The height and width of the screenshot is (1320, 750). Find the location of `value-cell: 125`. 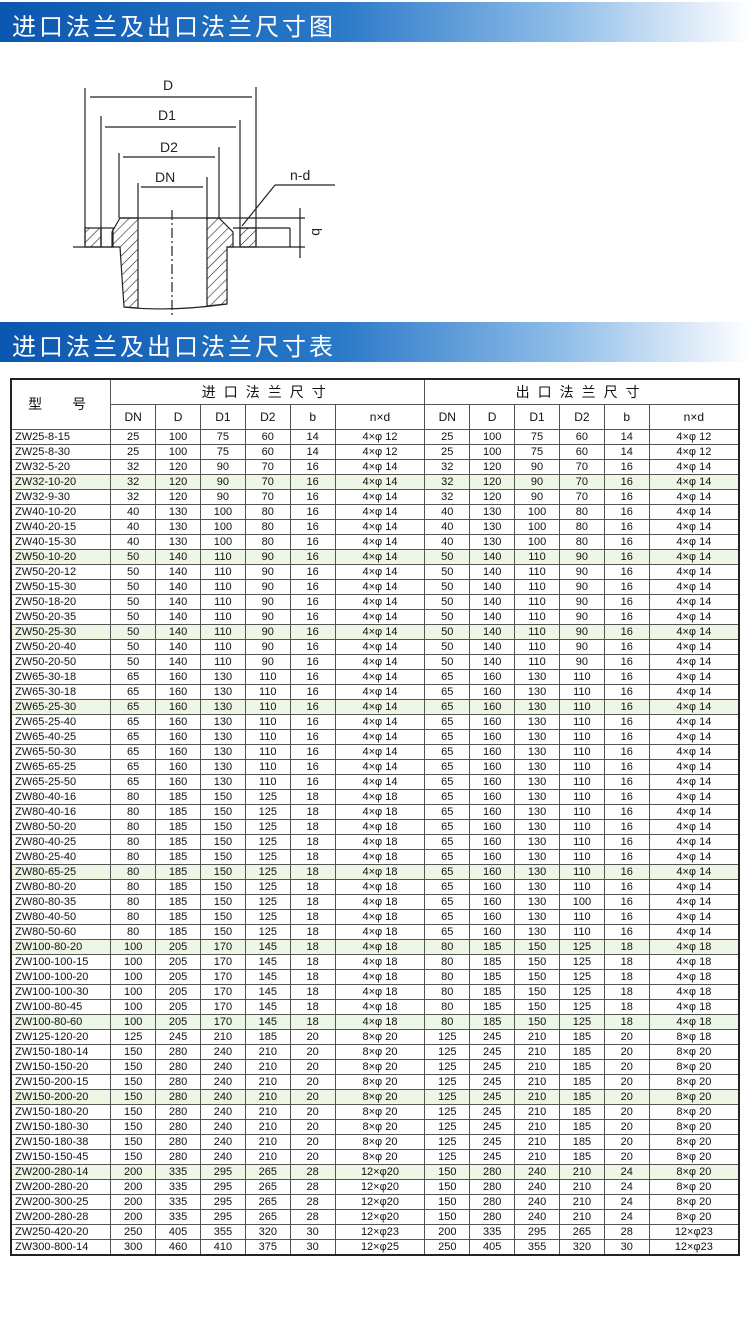

value-cell: 125 is located at coordinates (447, 1142).